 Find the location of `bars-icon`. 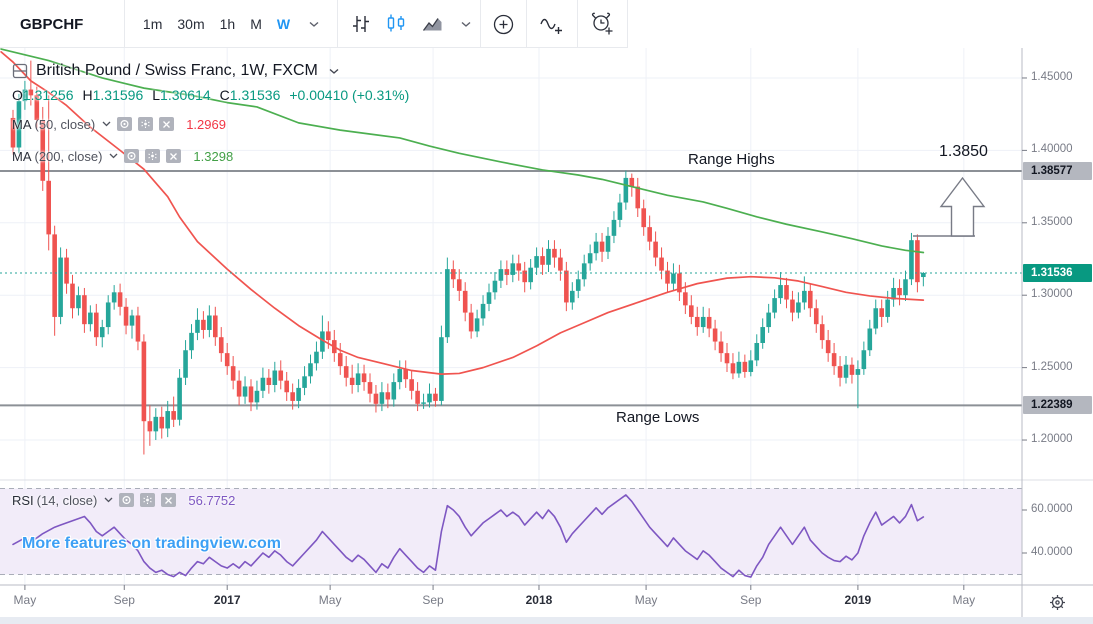

bars-icon is located at coordinates (360, 24).